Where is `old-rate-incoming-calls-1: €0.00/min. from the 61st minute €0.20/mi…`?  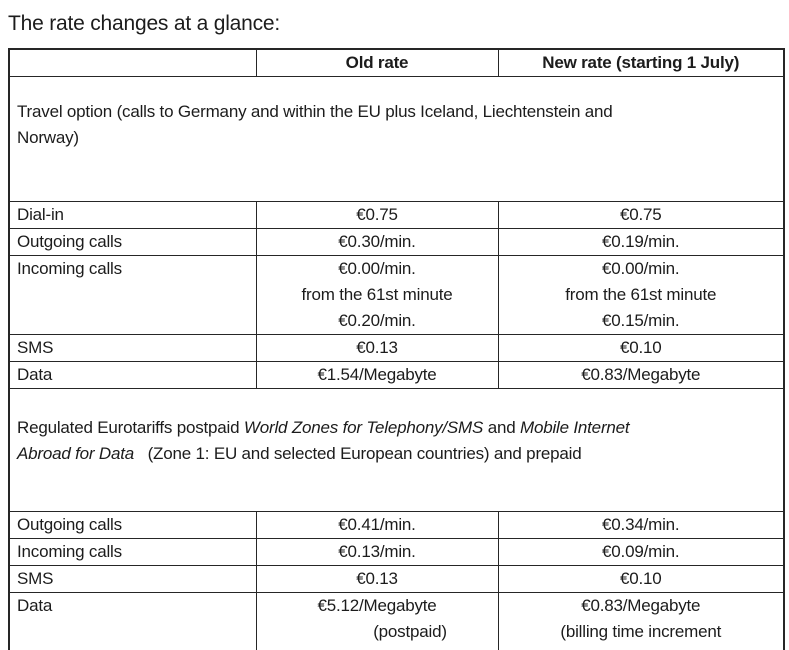
old-rate-incoming-calls-1: €0.00/min. from the 61st minute €0.20/mi… is located at coordinates (377, 295).